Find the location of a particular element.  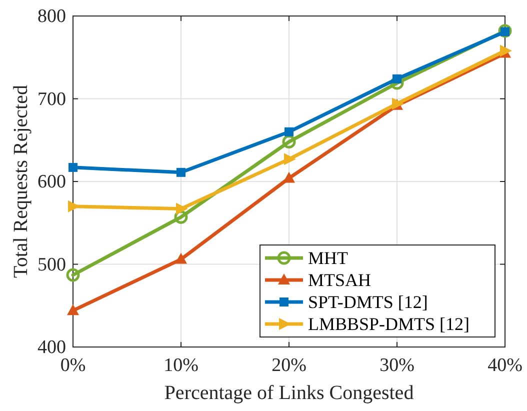

legend-label: LMBBSP-DMTS [12] is located at coordinates (389, 324).